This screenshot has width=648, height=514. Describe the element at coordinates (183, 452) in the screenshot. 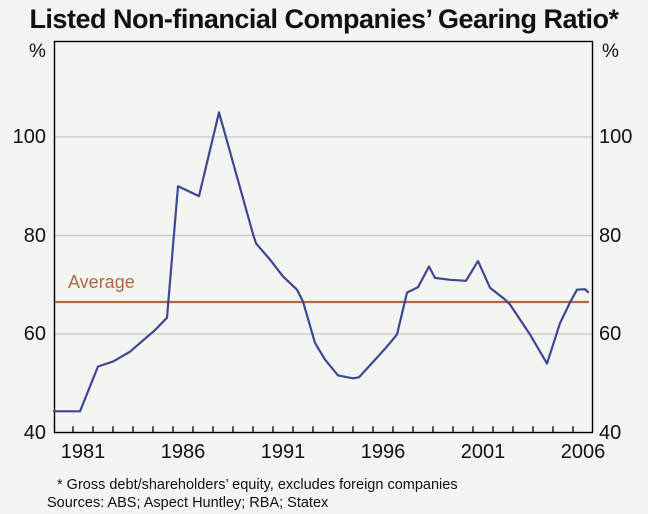

I see `x-tick-label-1986: 1986` at that location.